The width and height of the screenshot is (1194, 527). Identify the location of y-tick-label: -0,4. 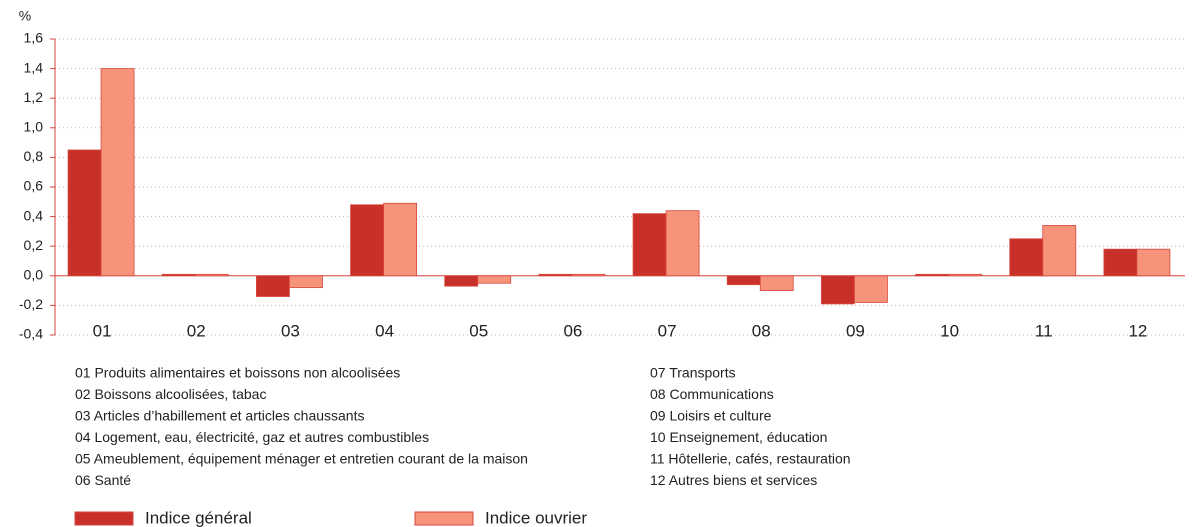
(31, 334).